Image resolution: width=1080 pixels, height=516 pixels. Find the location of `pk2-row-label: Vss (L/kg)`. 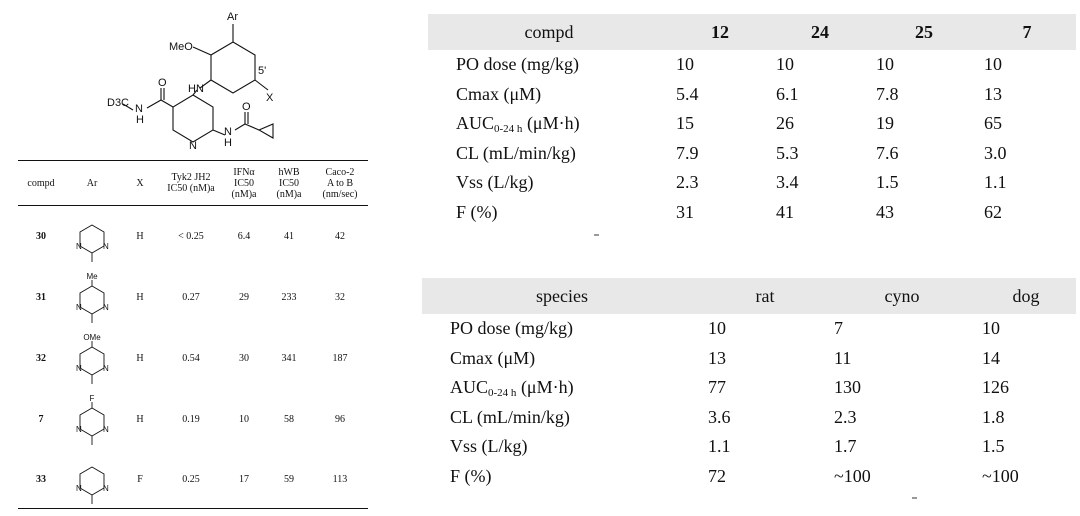

pk2-row-label: Vss (L/kg) is located at coordinates (489, 446).